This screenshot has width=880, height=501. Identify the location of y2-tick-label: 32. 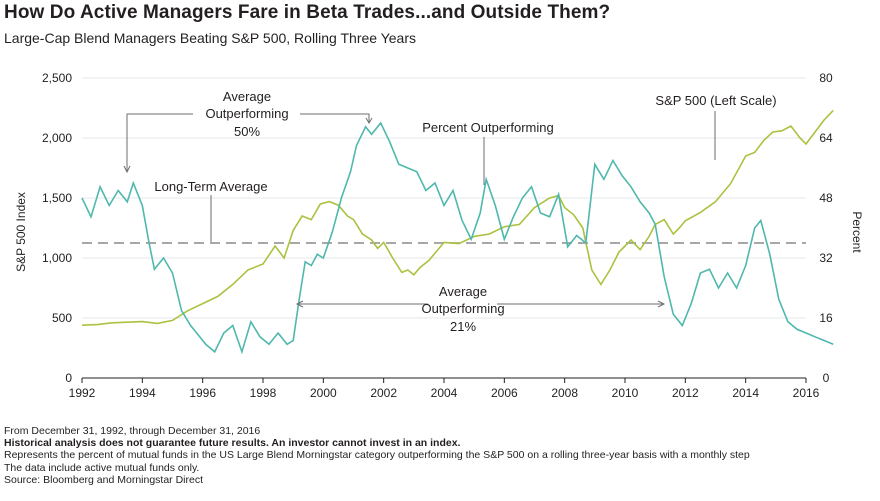
(826, 258).